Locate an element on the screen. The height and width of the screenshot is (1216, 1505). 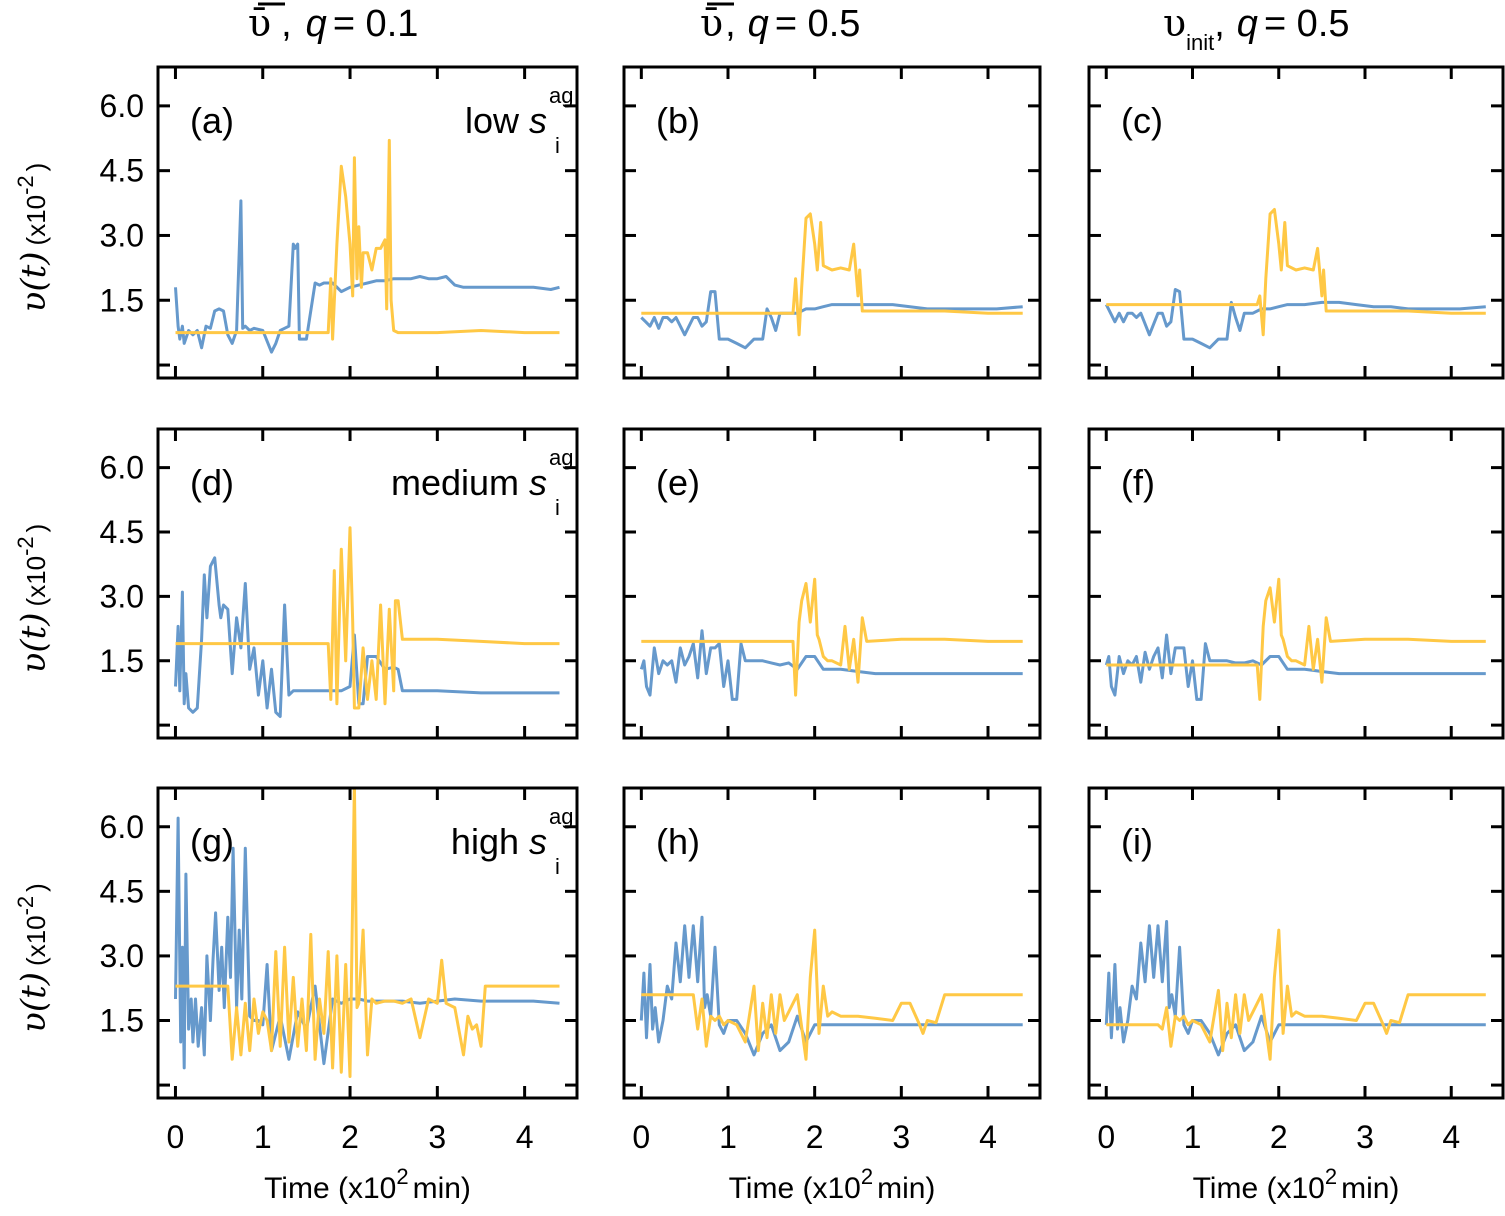
panel-label: (b) is located at coordinates (678, 120).